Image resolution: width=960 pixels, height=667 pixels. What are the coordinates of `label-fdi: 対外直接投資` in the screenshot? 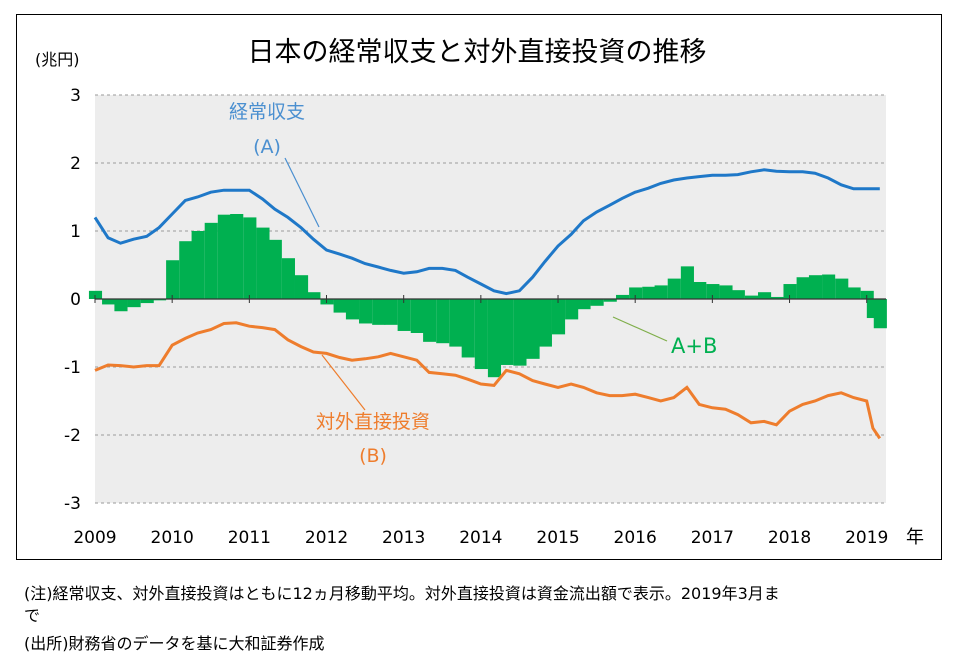 It's located at (373, 422).